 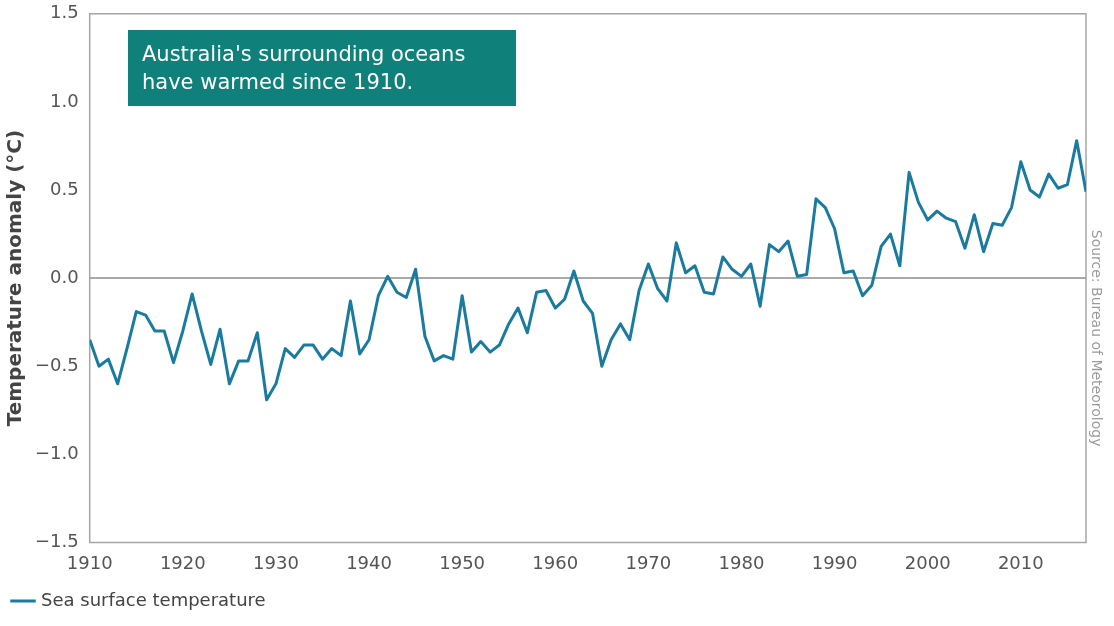 I want to click on x-tick-label: 1940, so click(x=369, y=562).